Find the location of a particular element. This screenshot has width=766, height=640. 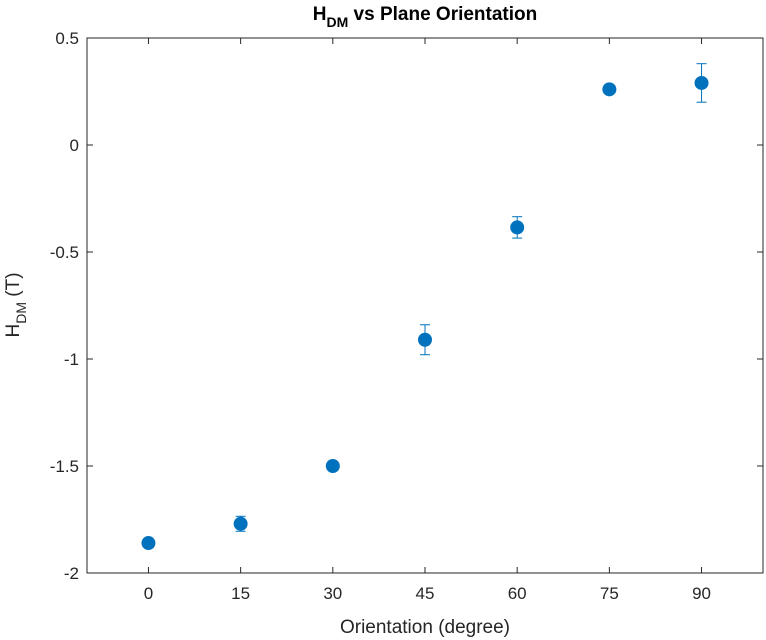

x-tick-label: 75 is located at coordinates (609, 593).